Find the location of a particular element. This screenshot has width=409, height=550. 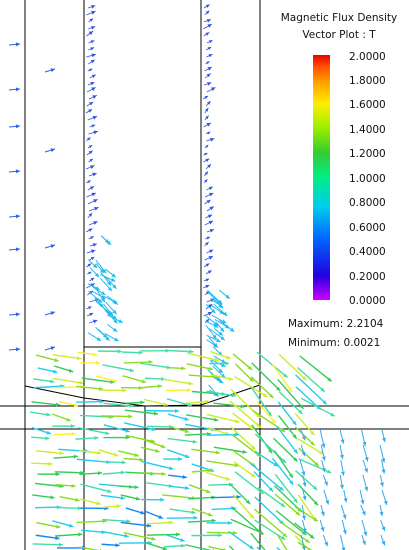

tick-label-1.4000: 1.4000 is located at coordinates (367, 130).